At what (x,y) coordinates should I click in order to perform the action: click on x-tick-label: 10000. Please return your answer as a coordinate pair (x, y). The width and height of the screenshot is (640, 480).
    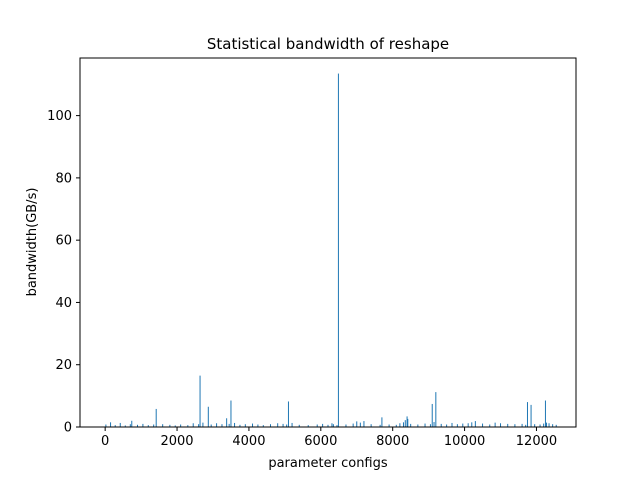
    Looking at the image, I should click on (464, 441).